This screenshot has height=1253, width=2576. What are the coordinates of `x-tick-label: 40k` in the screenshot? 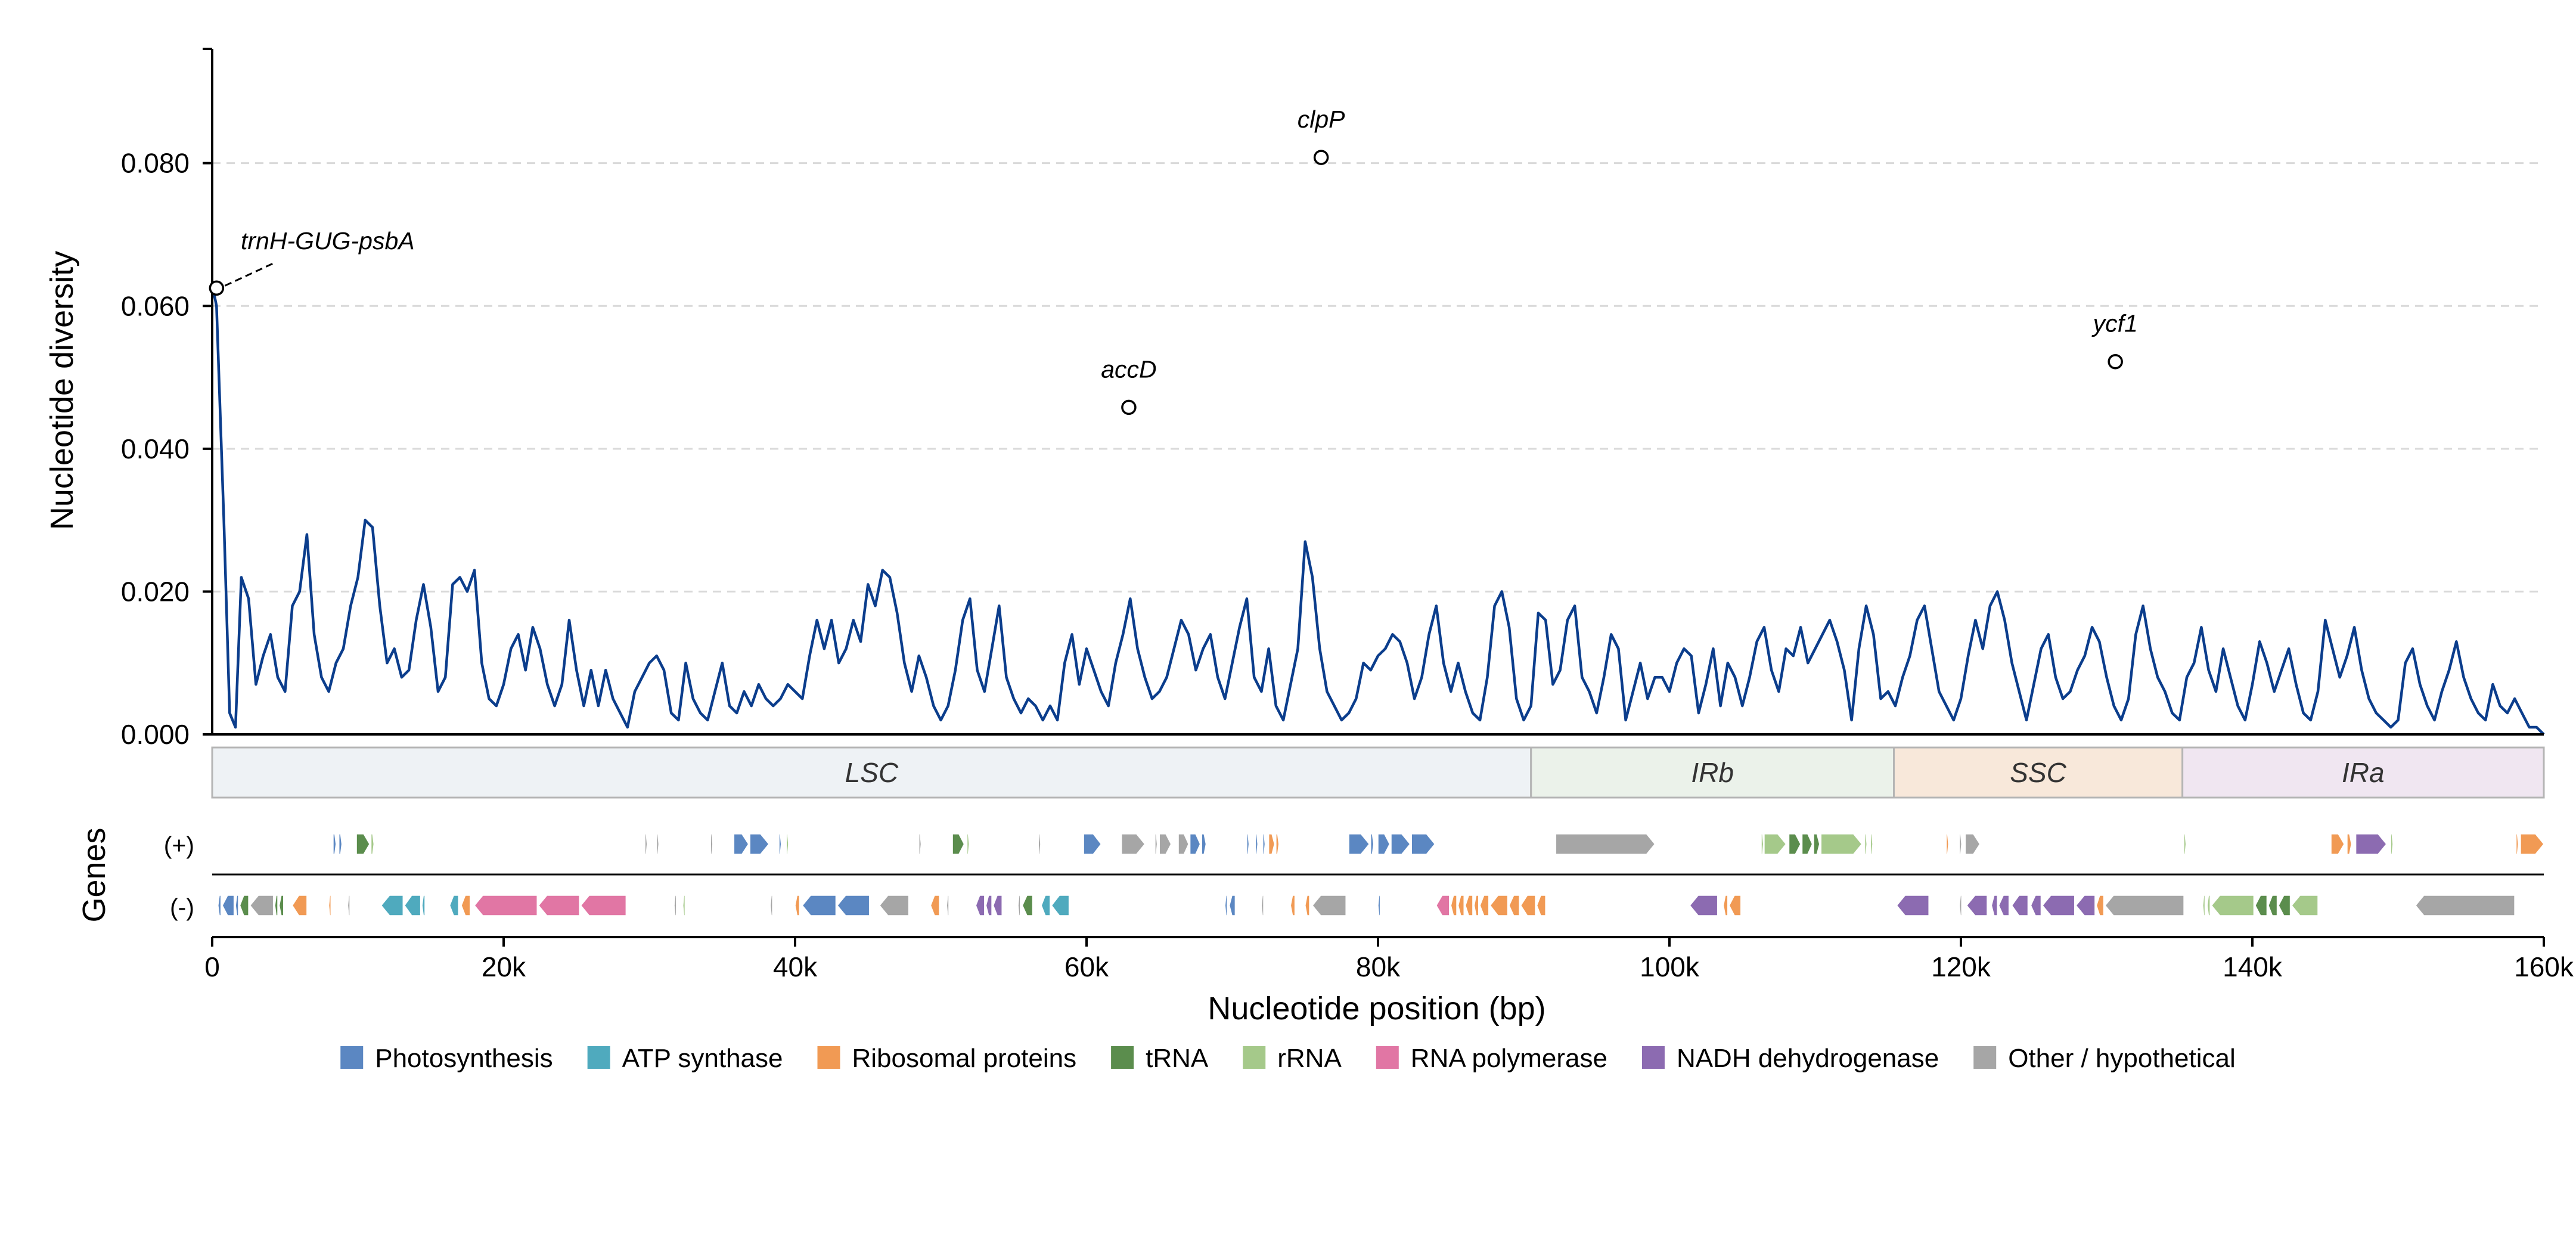 It's located at (795, 966).